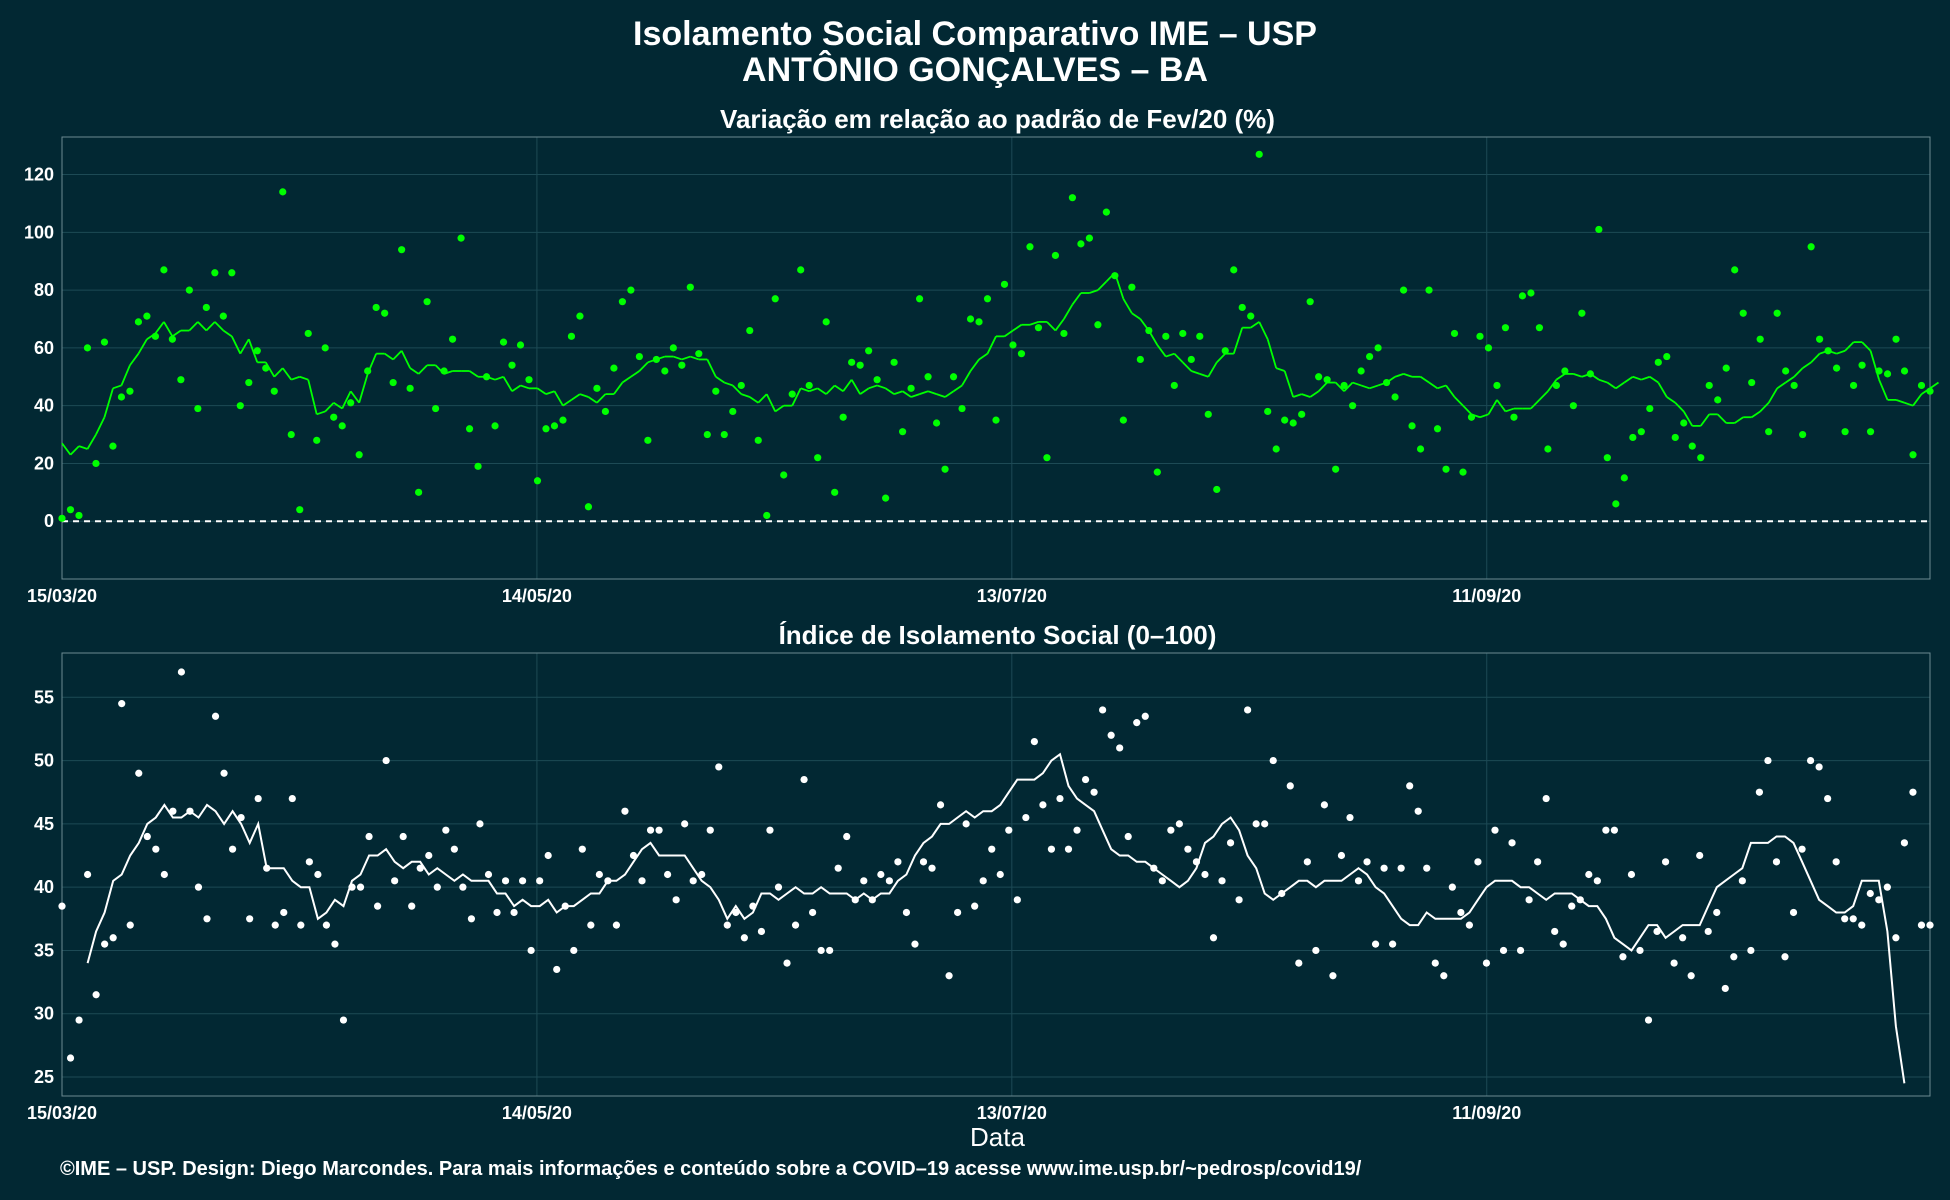 The width and height of the screenshot is (1950, 1200). Describe the element at coordinates (44, 1077) in the screenshot. I see `y-tick-label: 25` at that location.